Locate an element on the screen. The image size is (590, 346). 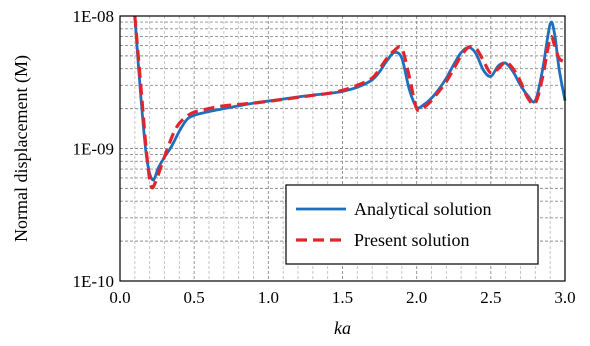
x-axis-ticks: 0.0 0.5 1.0 1.5 2.0 2.5 3.0 is located at coordinates (342, 297).